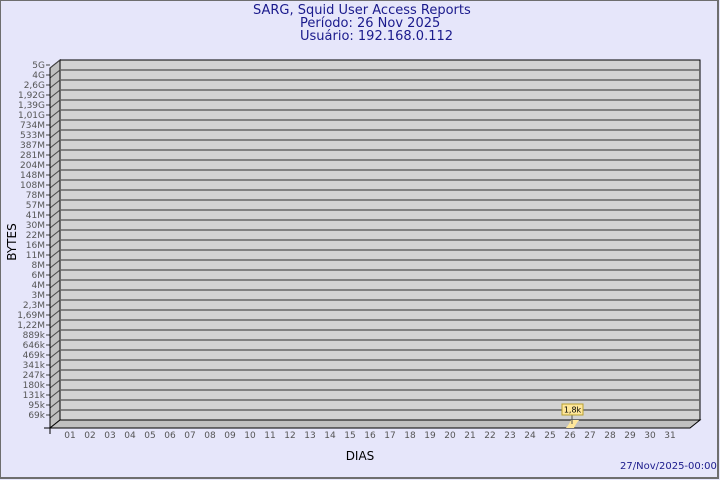  What do you see at coordinates (39, 266) in the screenshot?
I see `y-tick-label: 8M` at bounding box center [39, 266].